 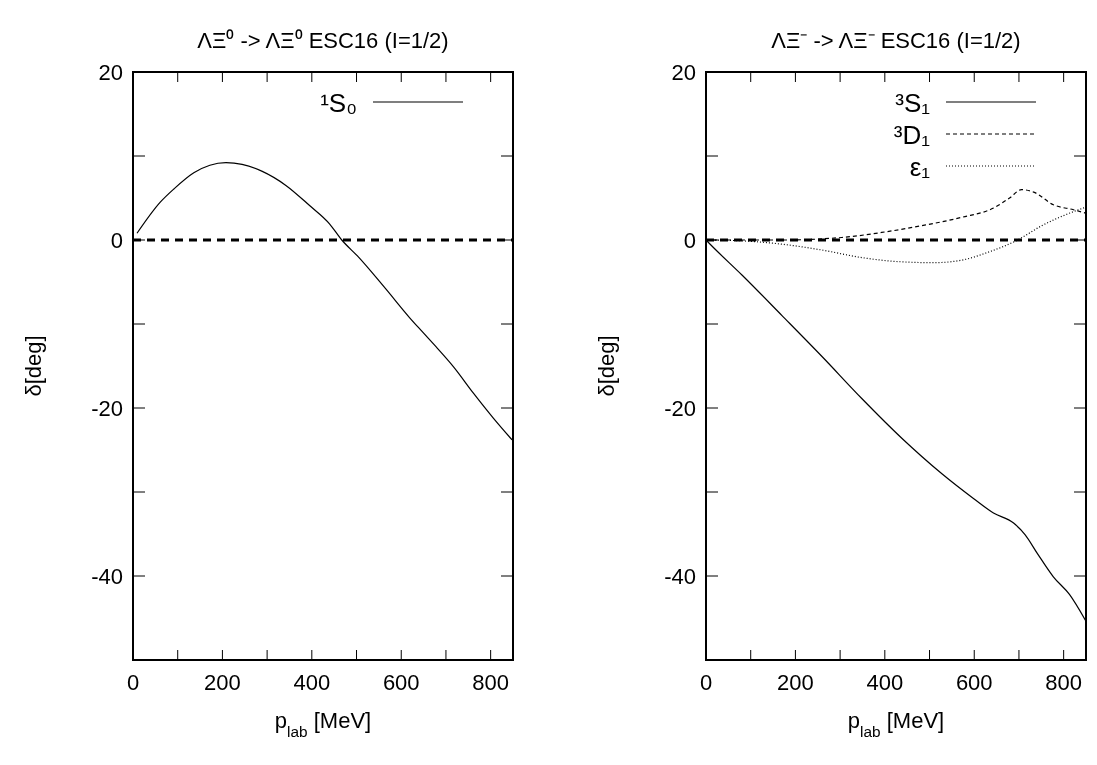 What do you see at coordinates (912, 135) in the screenshot?
I see `legend-label: ³D₁` at bounding box center [912, 135].